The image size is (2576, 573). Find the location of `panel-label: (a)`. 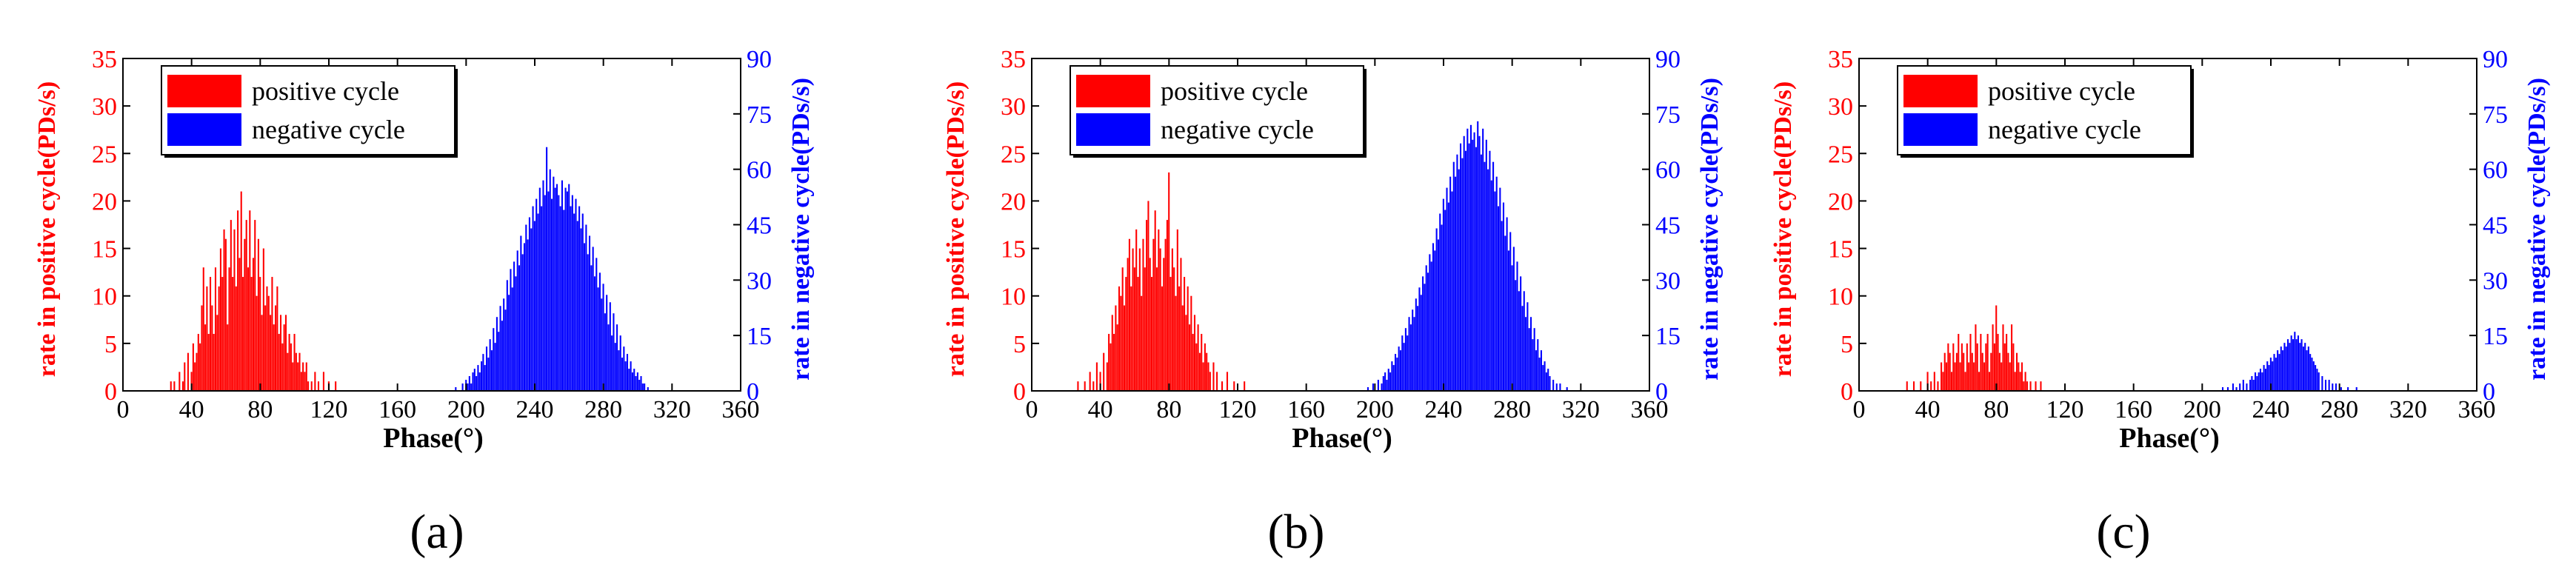

panel-label: (a) is located at coordinates (437, 532).